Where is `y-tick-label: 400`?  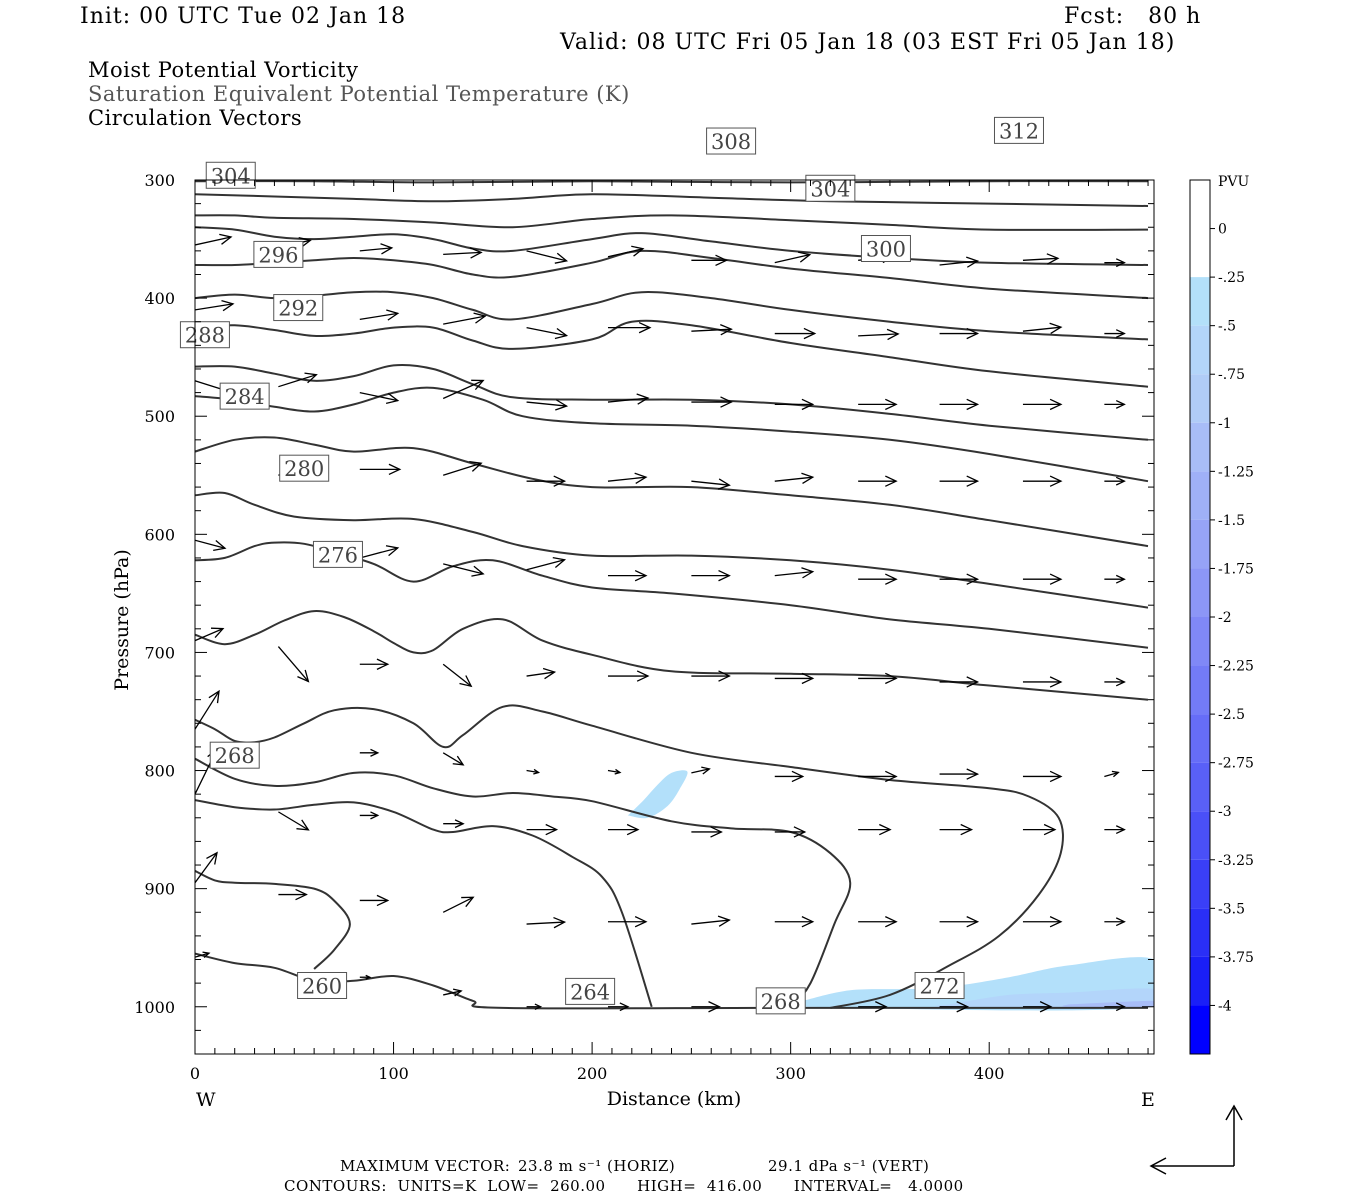
y-tick-label: 400 is located at coordinates (159, 298).